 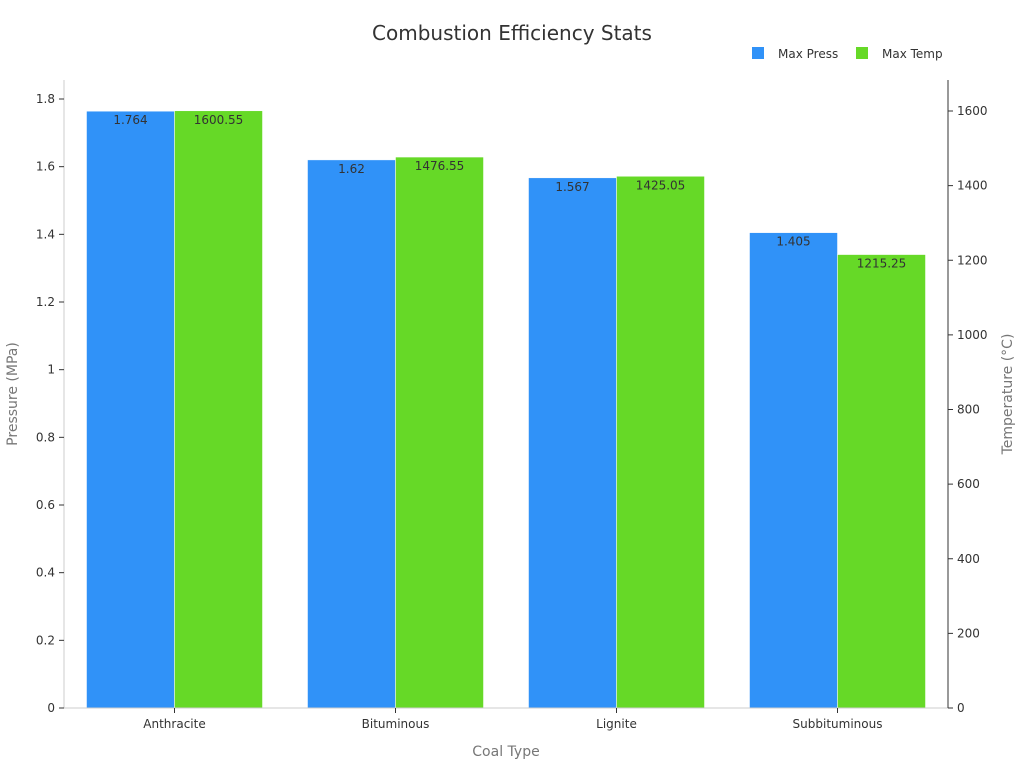 What do you see at coordinates (45, 167) in the screenshot?
I see `left-tick-label: 1.6` at bounding box center [45, 167].